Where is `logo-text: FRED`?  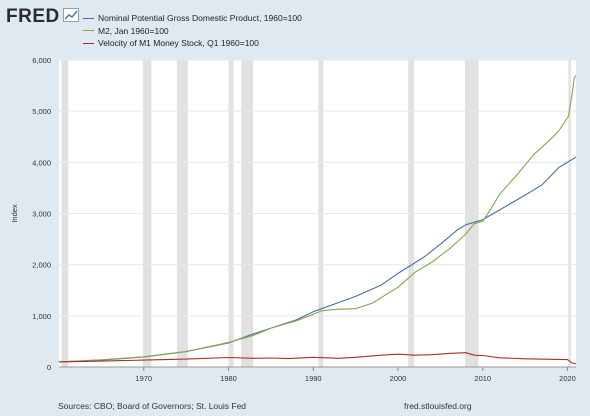 logo-text: FRED is located at coordinates (33, 16).